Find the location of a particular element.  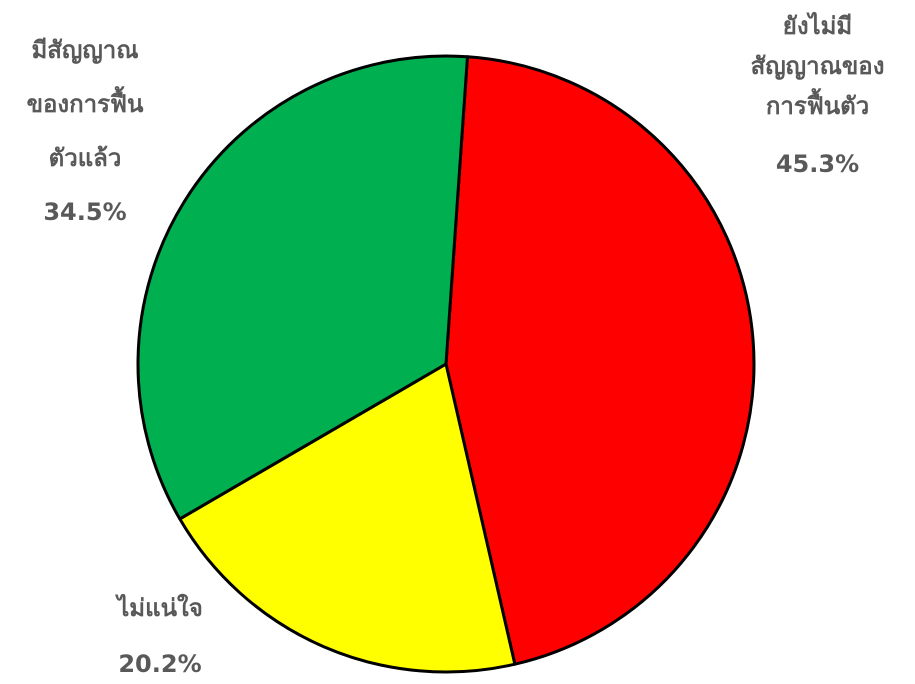

slice-label-recovering: มีสัญญาณ ของการฟื้น ตัวแล้ว 34.5% is located at coordinates (85, 131).